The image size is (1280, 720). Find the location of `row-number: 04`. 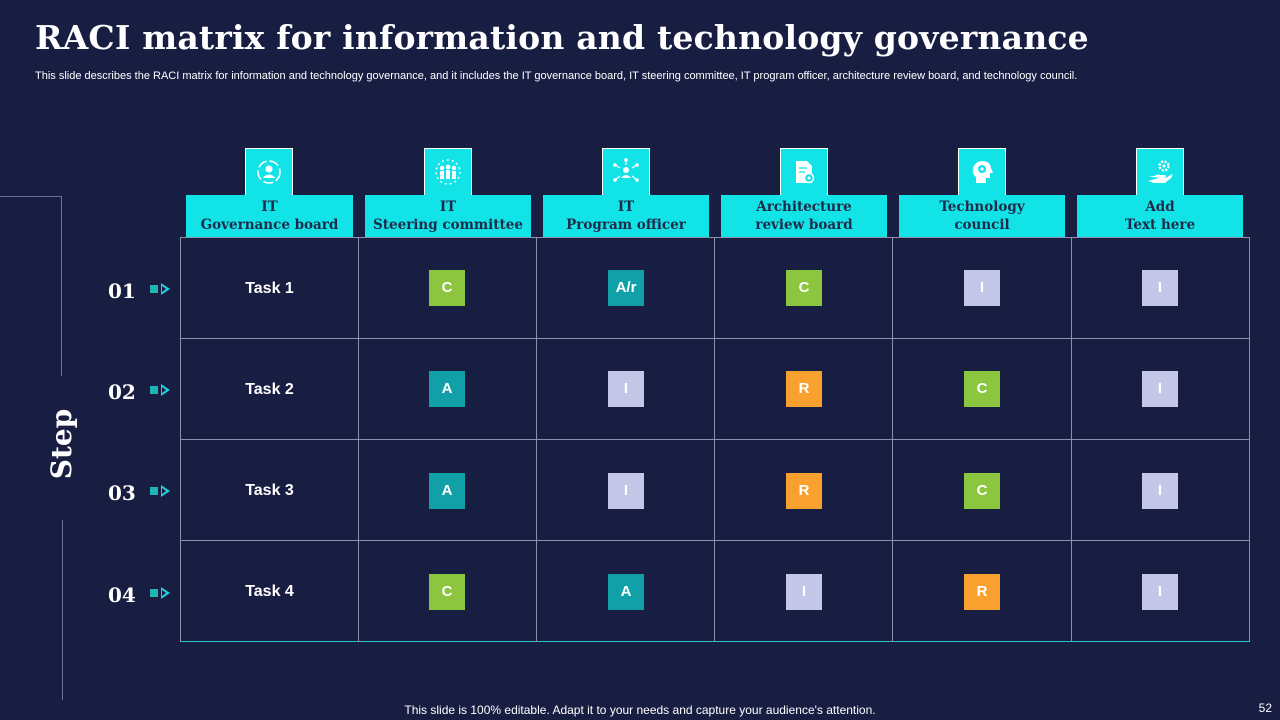

row-number: 04 is located at coordinates (122, 595).